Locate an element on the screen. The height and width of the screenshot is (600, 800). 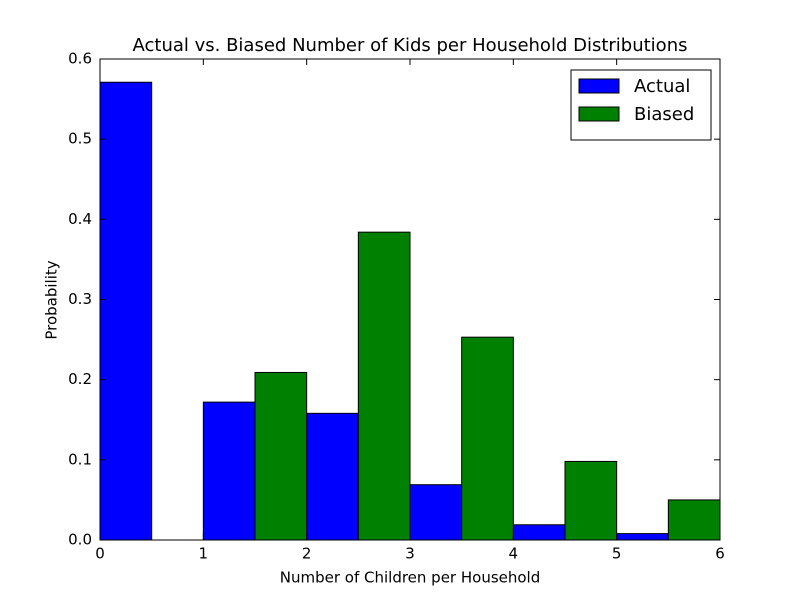
x-tick-label: 4 is located at coordinates (514, 554).